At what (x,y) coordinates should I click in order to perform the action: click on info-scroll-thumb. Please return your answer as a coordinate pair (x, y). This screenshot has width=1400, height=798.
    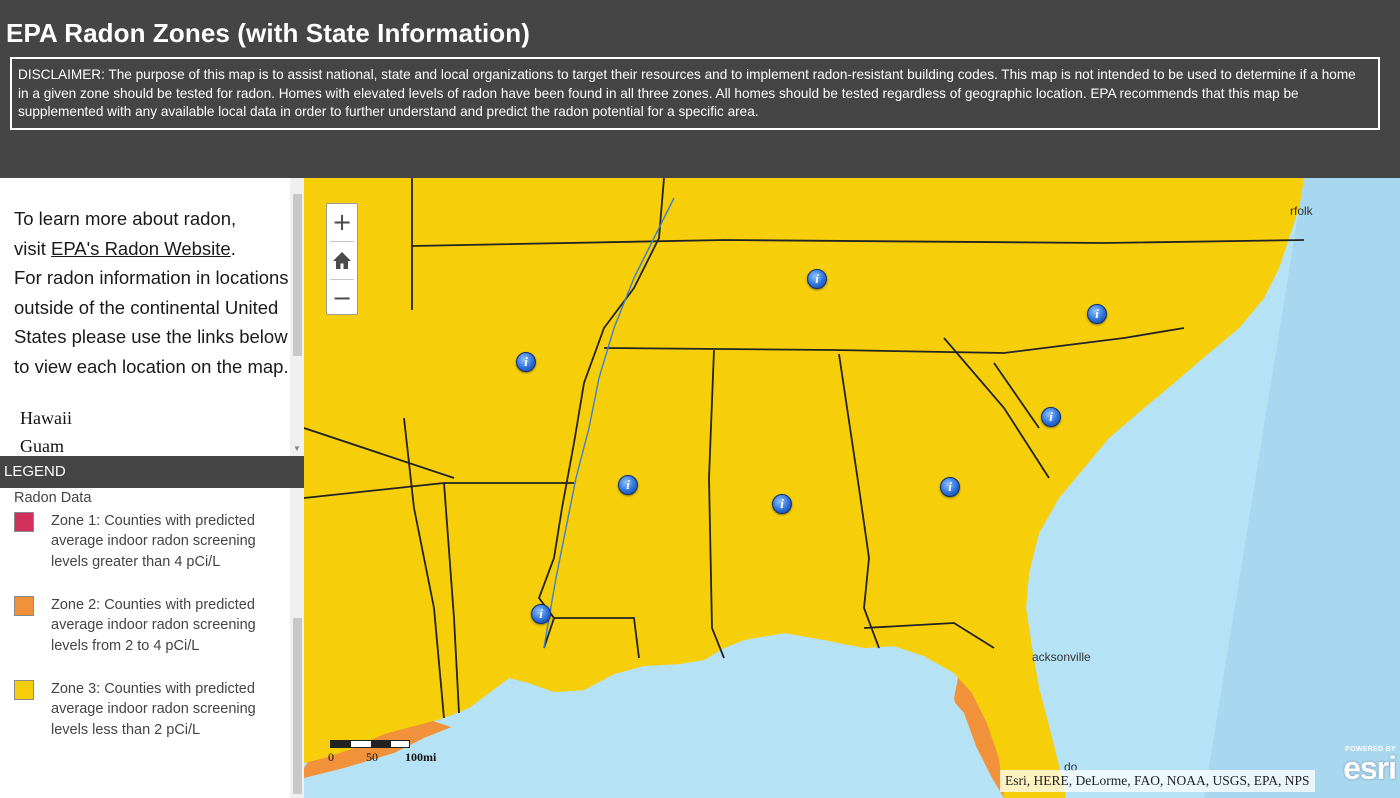
    Looking at the image, I should click on (297, 275).